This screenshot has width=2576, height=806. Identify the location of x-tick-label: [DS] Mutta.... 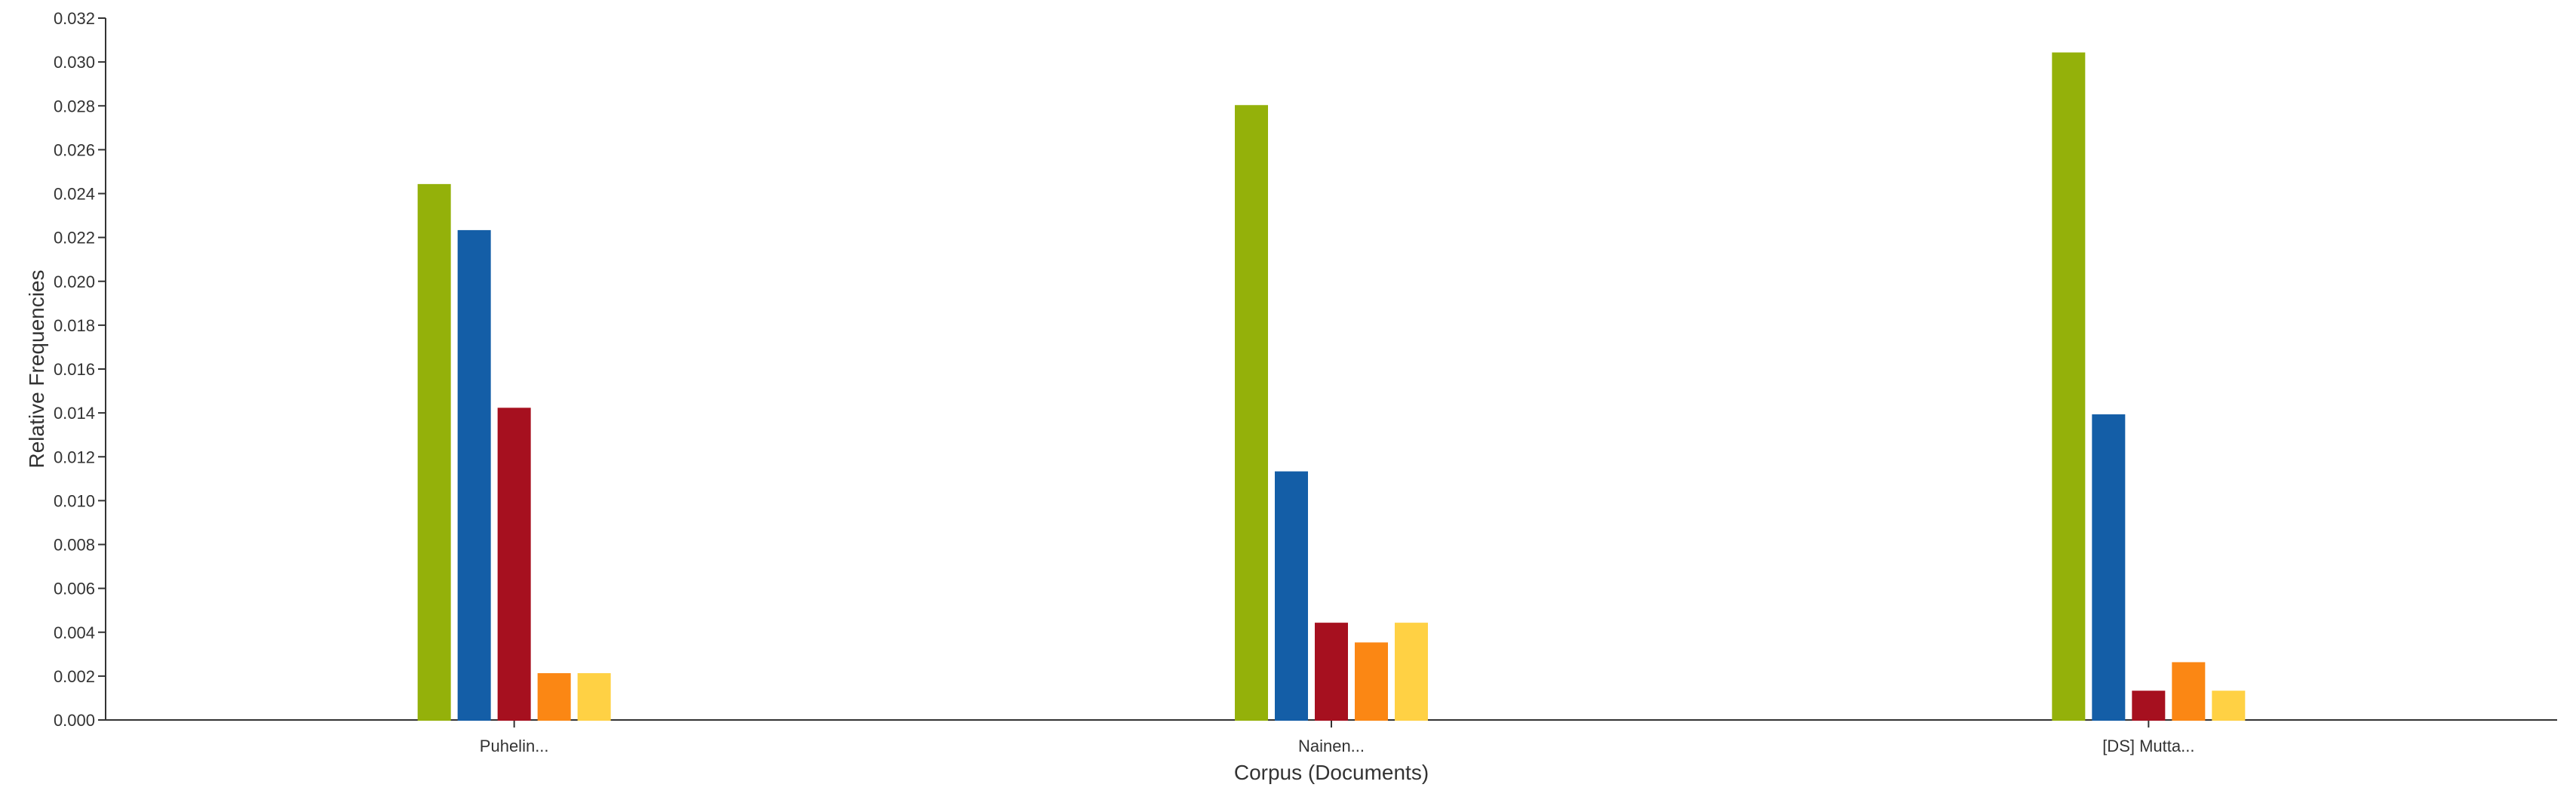
(2148, 746).